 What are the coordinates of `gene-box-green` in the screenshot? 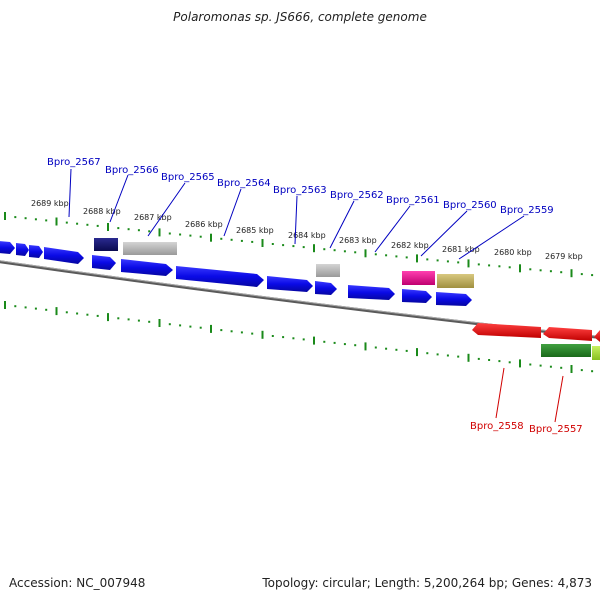 It's located at (566, 350).